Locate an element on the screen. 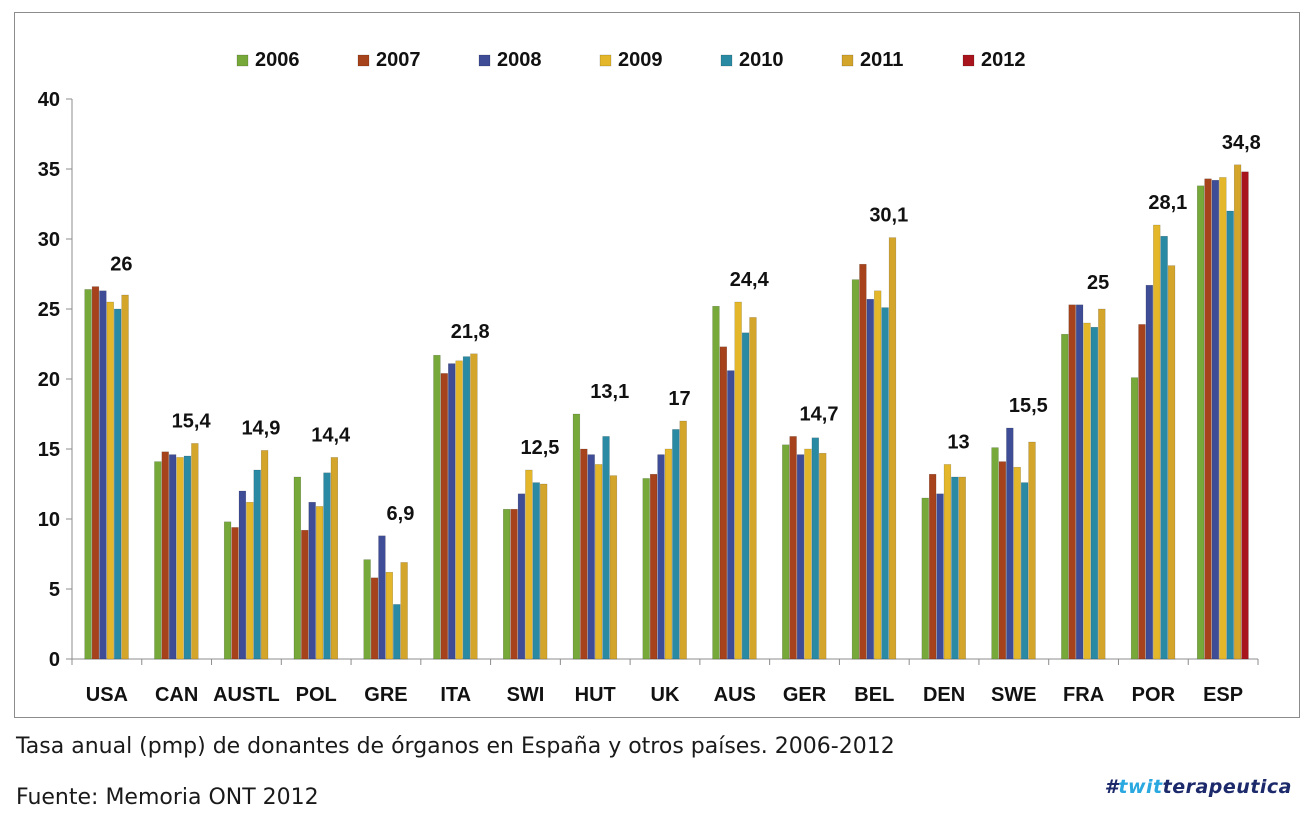  bar-fra-2007 is located at coordinates (1072, 482).